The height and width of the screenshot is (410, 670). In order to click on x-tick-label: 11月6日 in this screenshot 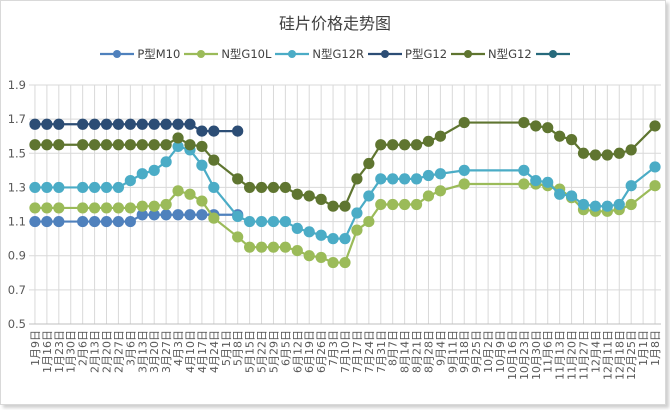, I will do `click(548, 351)`.